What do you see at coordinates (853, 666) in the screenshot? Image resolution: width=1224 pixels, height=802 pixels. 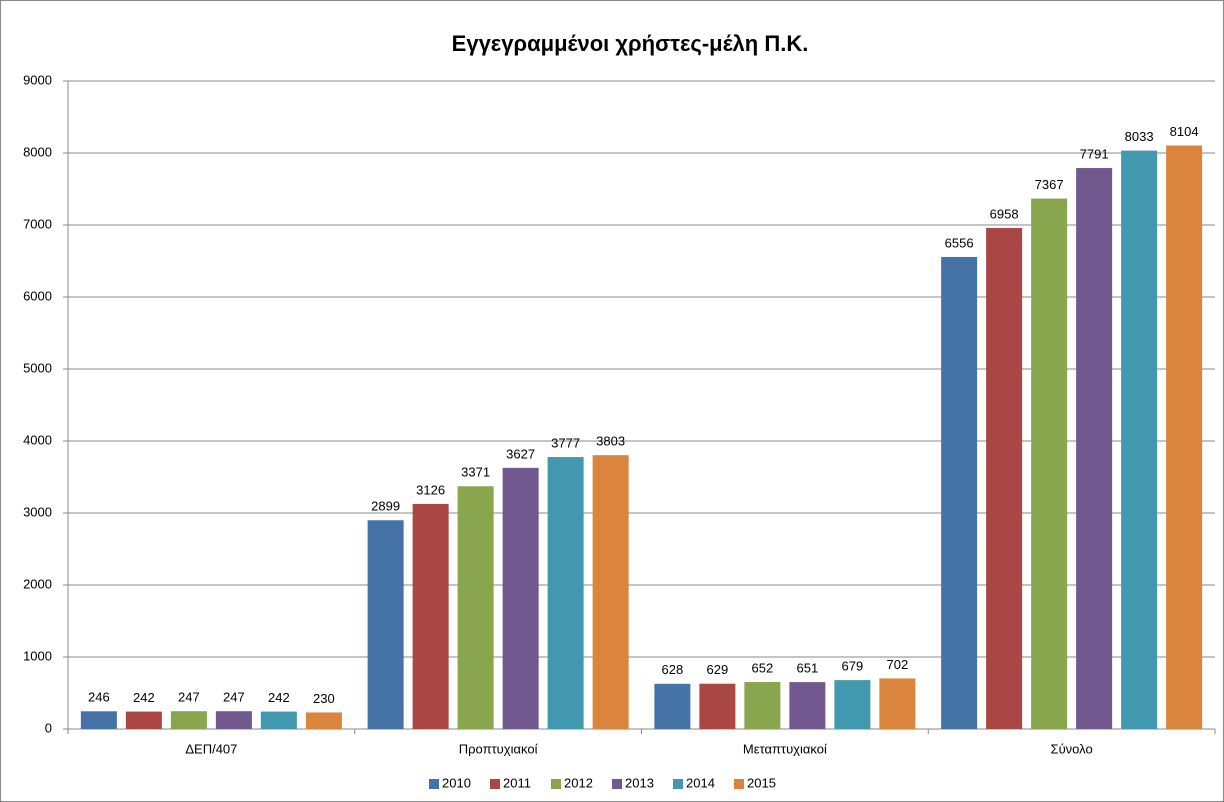 I see `data-label: 679` at bounding box center [853, 666].